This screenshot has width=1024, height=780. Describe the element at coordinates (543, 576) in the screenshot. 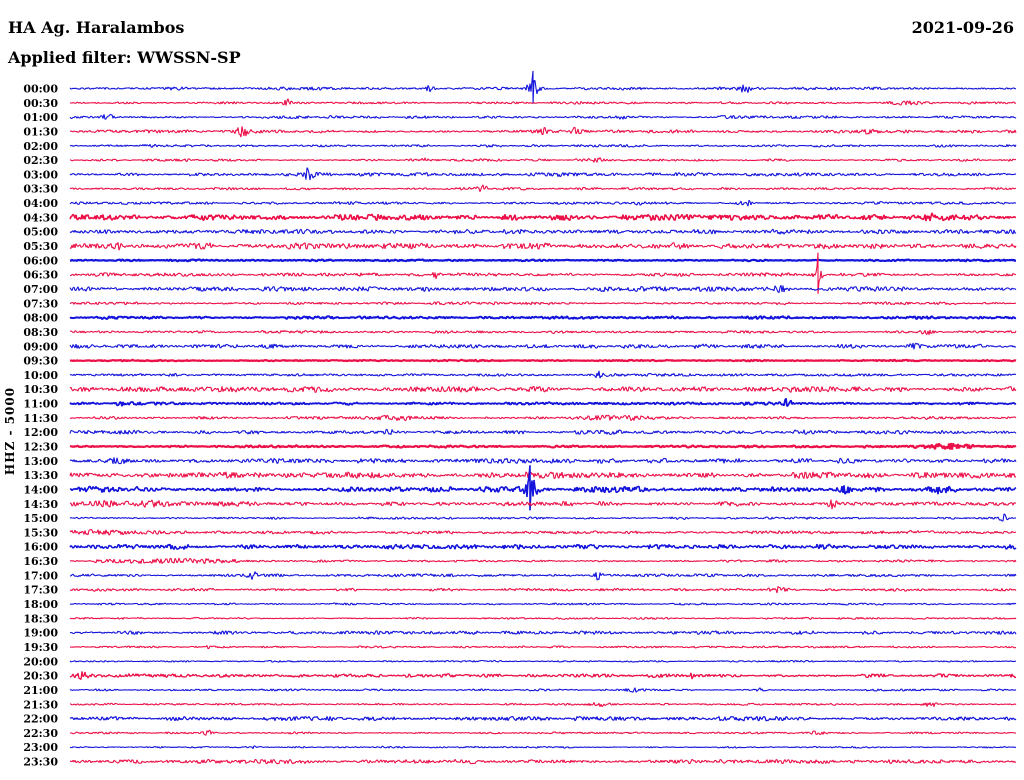

I see `trace-17:00` at that location.